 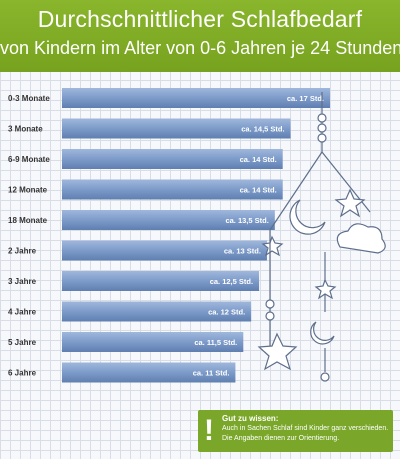 I want to click on category-label: 6-9 Monate, so click(x=29, y=159).